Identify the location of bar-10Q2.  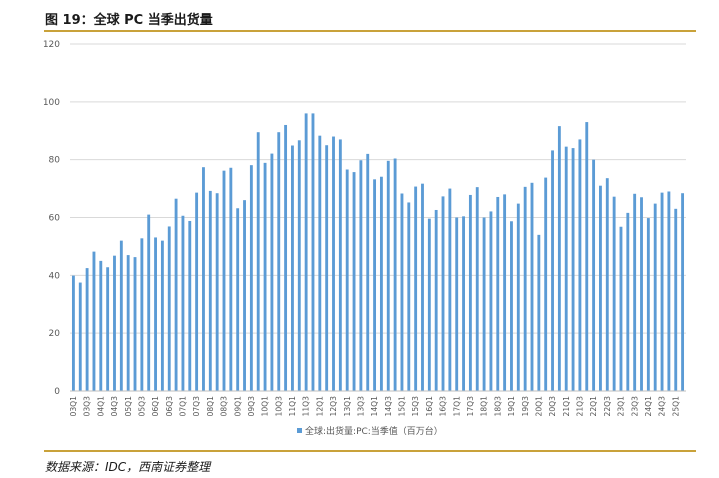
(272, 272).